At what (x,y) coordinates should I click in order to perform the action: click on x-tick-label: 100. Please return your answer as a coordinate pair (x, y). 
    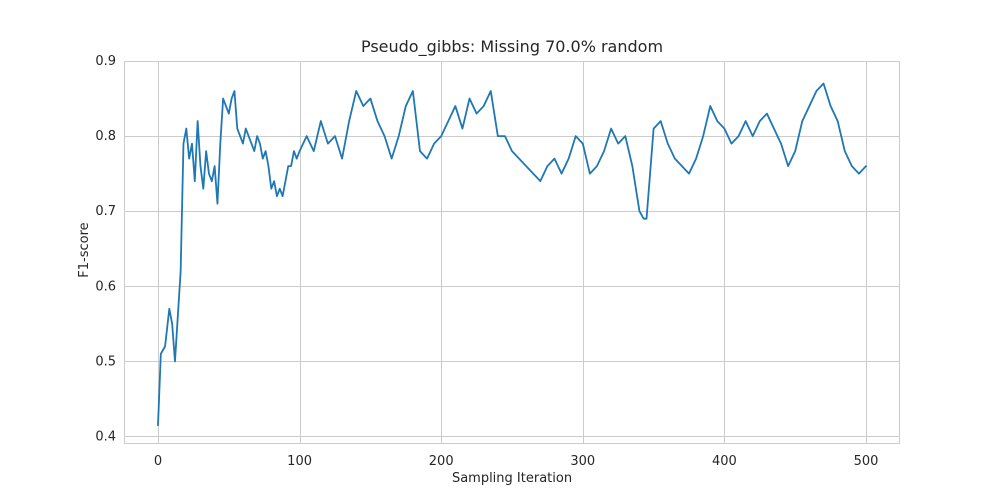
    Looking at the image, I should click on (299, 461).